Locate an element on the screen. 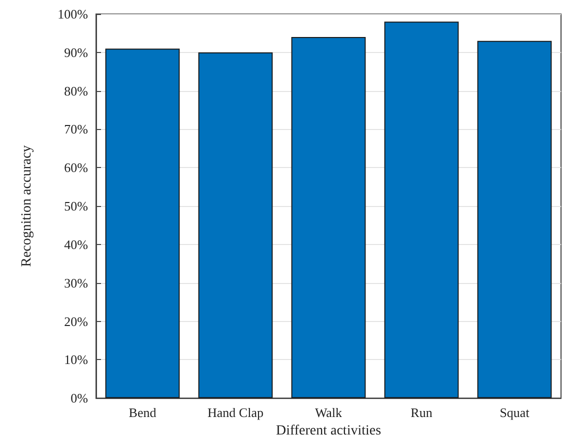 The height and width of the screenshot is (443, 562). y-tick-label: 50% is located at coordinates (76, 206).